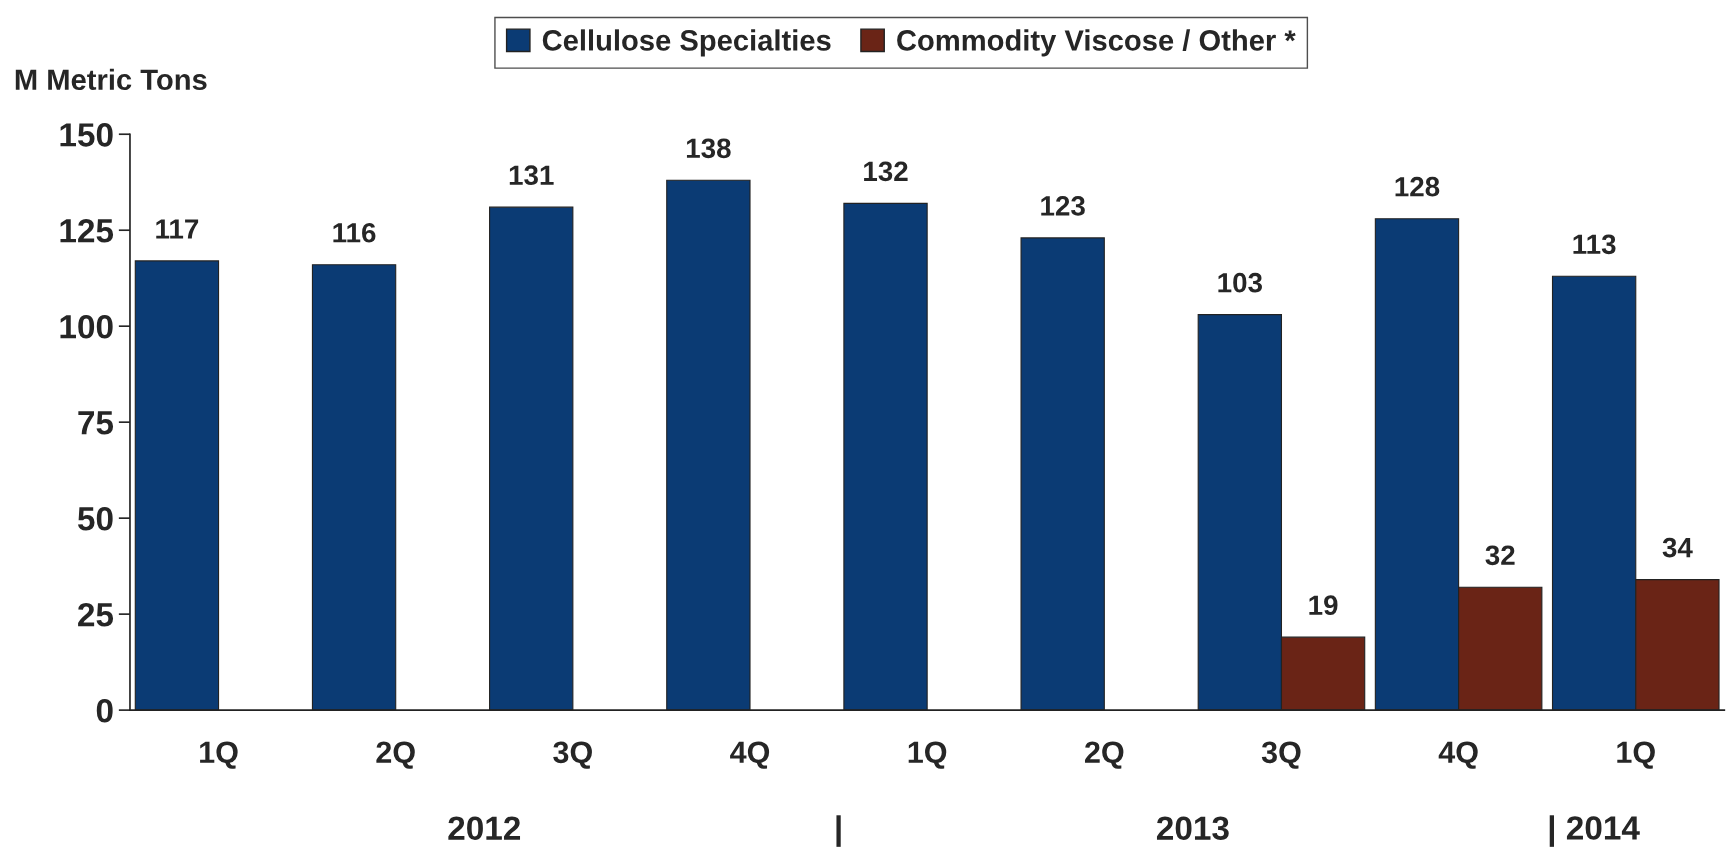 The height and width of the screenshot is (866, 1733). I want to click on data-label: 113, so click(1594, 244).